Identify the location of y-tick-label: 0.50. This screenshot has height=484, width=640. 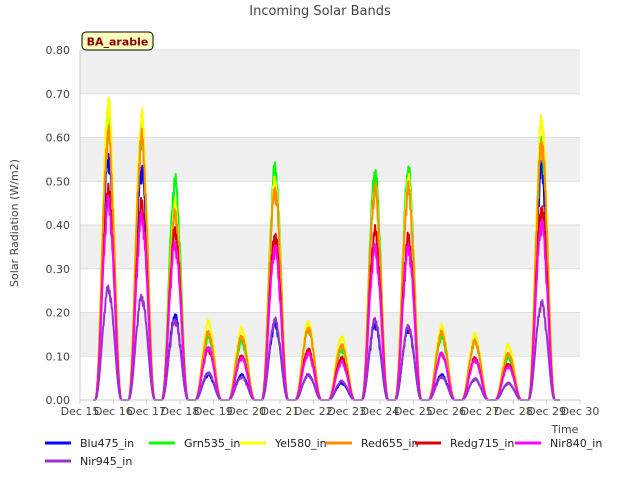
(58, 181).